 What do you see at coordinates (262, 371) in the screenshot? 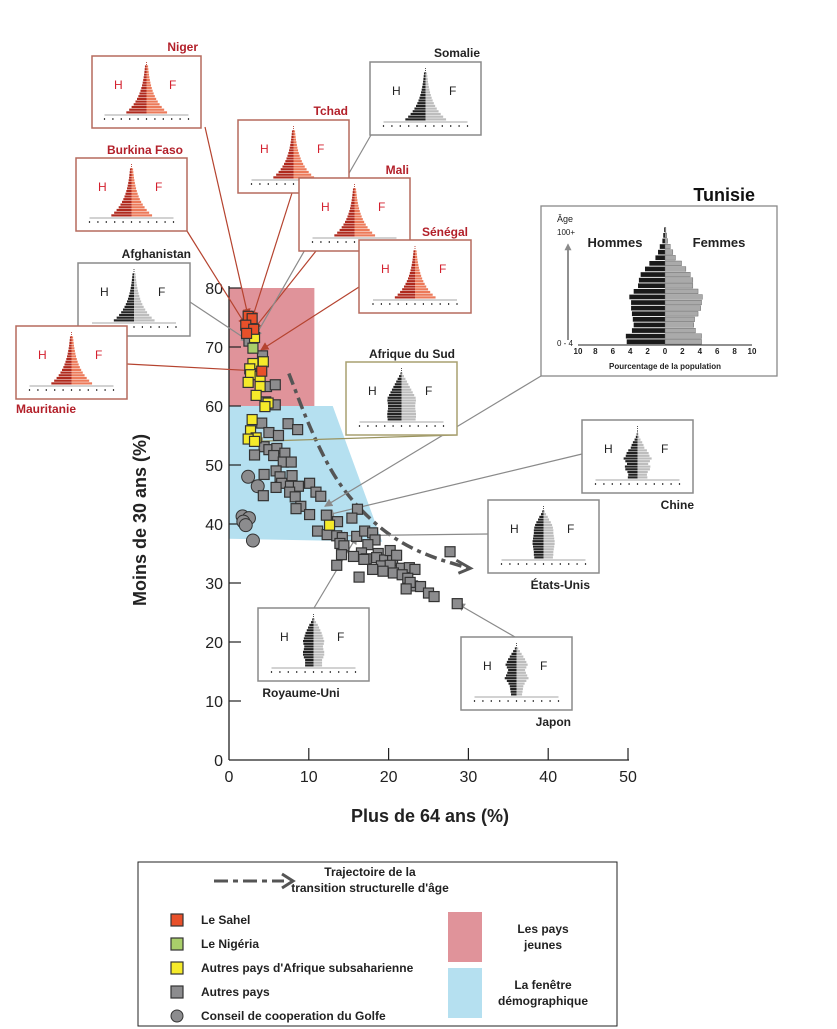
I see `point-le-sahel` at bounding box center [262, 371].